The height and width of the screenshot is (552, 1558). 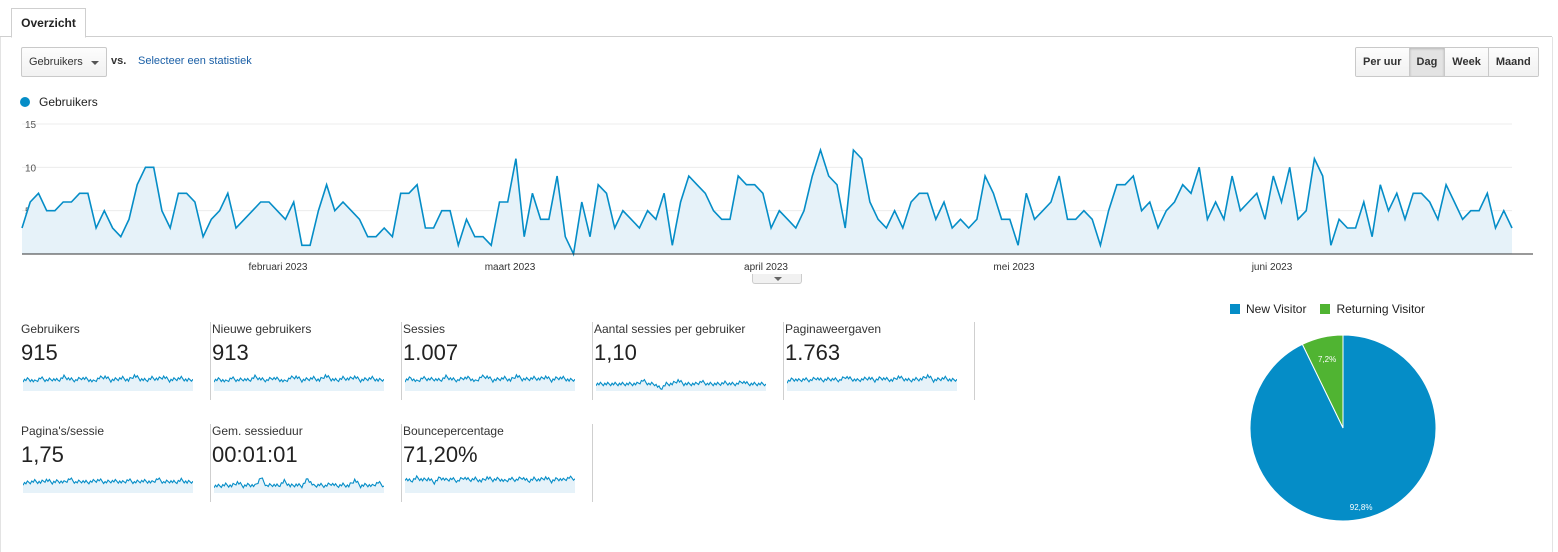 What do you see at coordinates (833, 329) in the screenshot?
I see `scorecard-label: Paginaweergaven` at bounding box center [833, 329].